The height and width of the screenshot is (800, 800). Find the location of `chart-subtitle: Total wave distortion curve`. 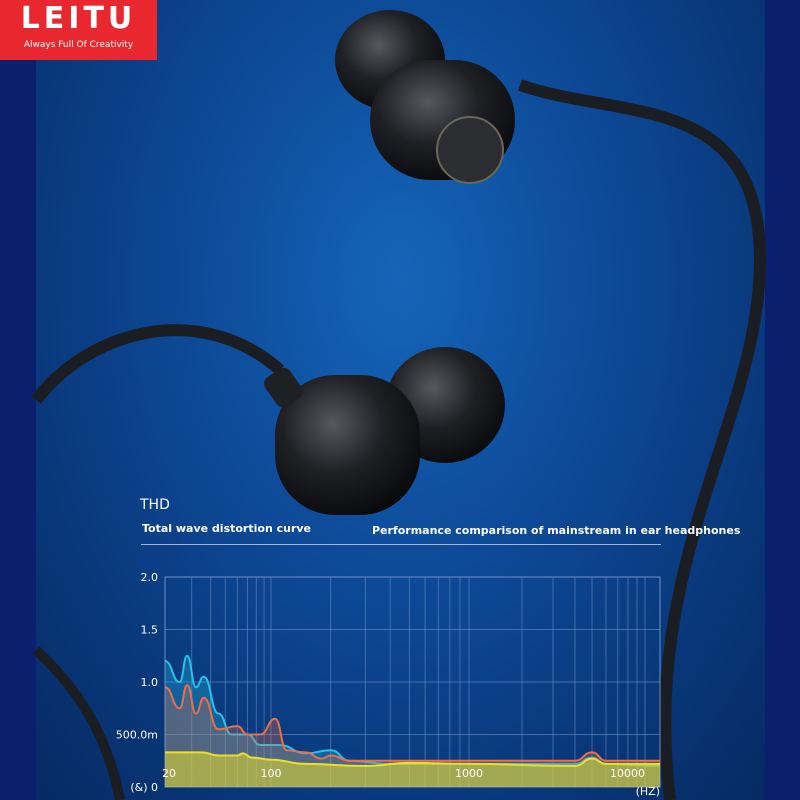

chart-subtitle: Total wave distortion curve is located at coordinates (227, 528).